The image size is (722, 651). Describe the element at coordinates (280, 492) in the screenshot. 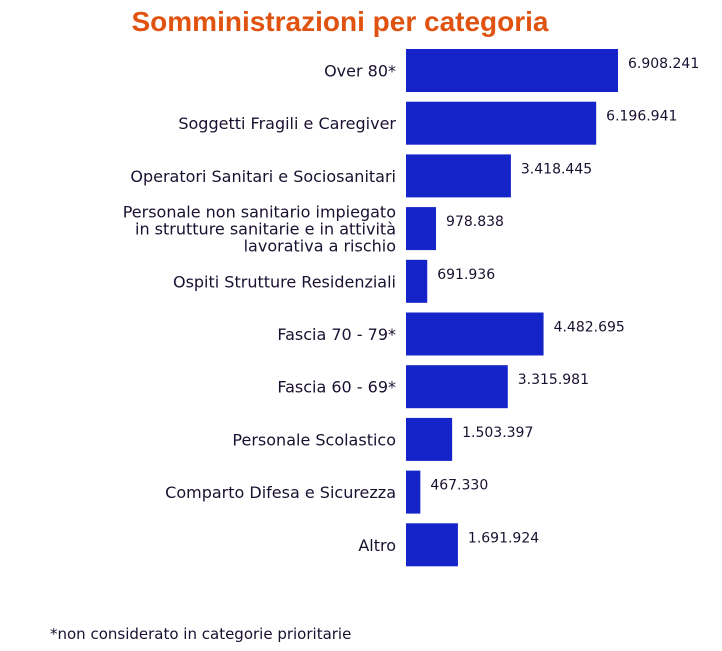

I see `category-label-9: Comparto Difesa e Sicurezza` at that location.